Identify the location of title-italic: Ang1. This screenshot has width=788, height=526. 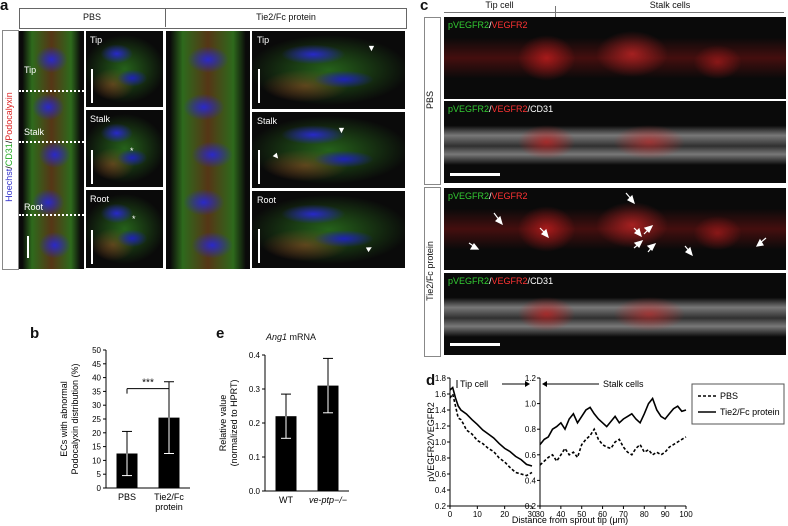
(276, 337).